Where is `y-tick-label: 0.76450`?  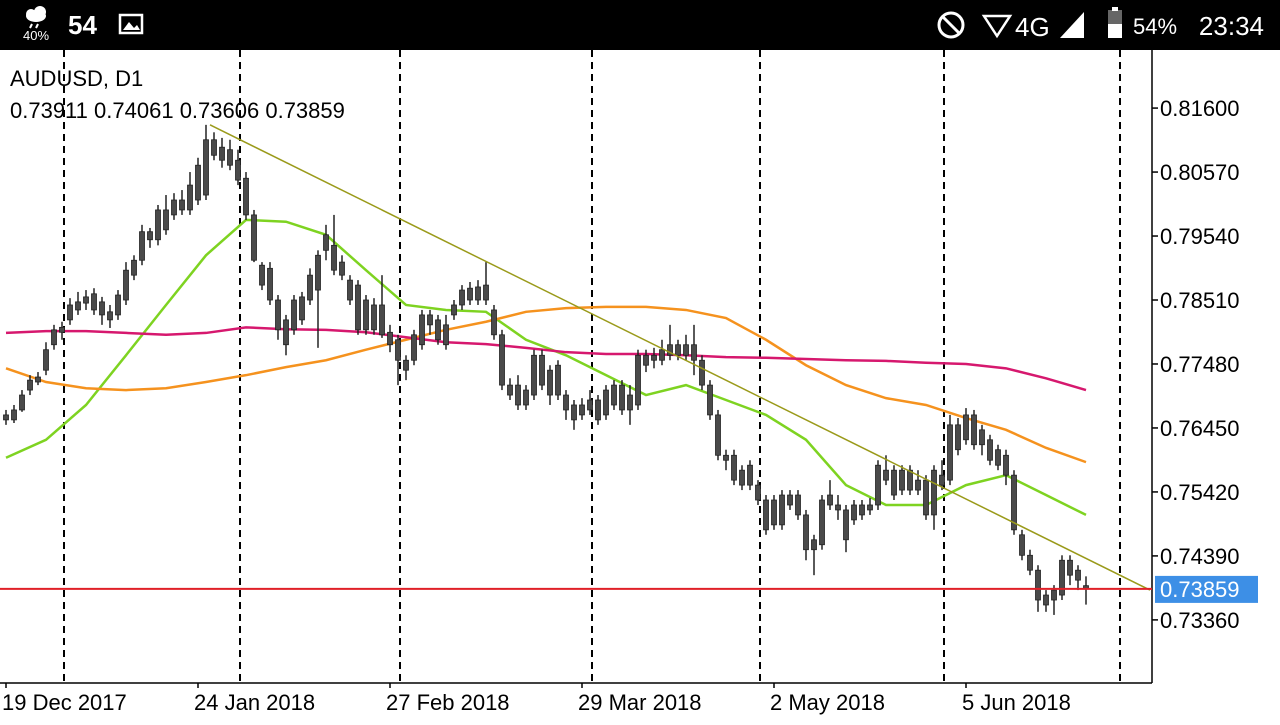
y-tick-label: 0.76450 is located at coordinates (1200, 428).